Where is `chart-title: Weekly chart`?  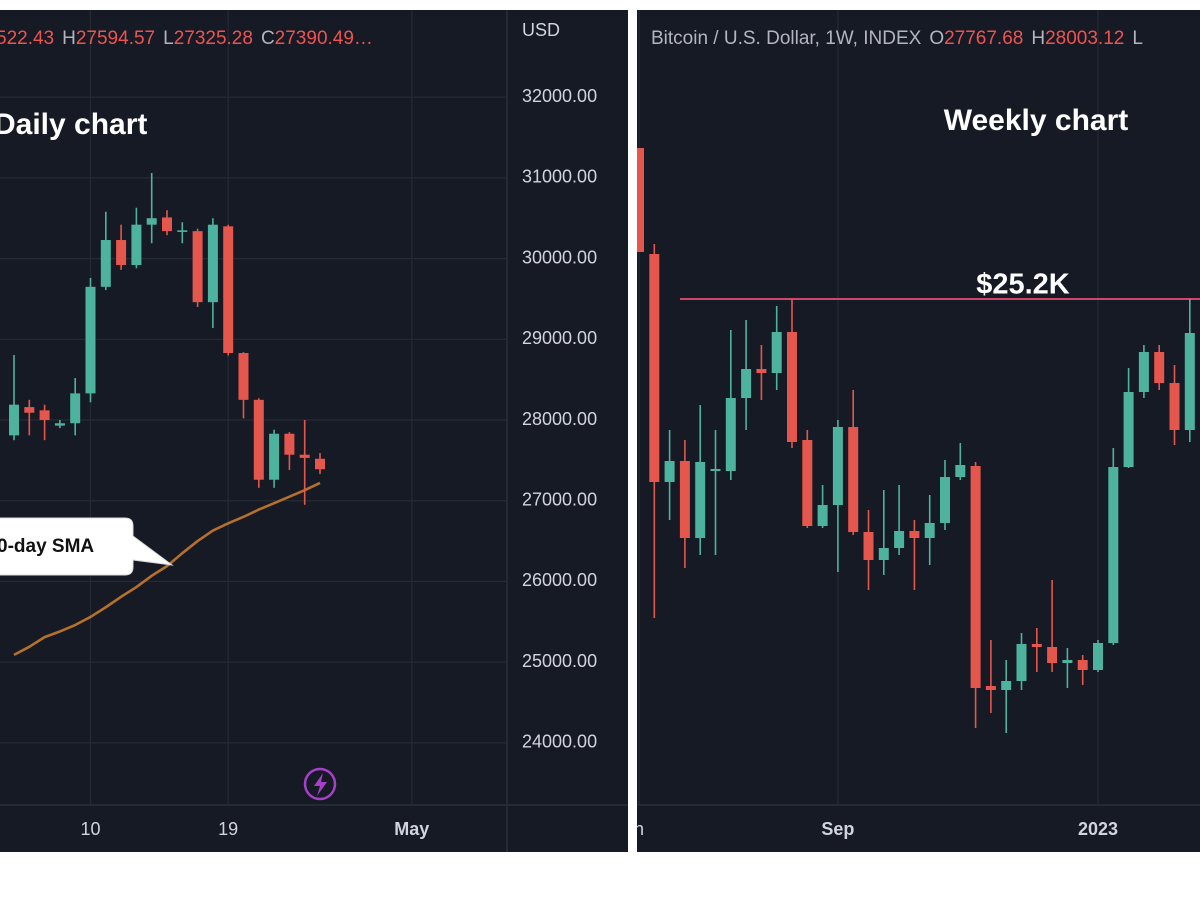 chart-title: Weekly chart is located at coordinates (1036, 120).